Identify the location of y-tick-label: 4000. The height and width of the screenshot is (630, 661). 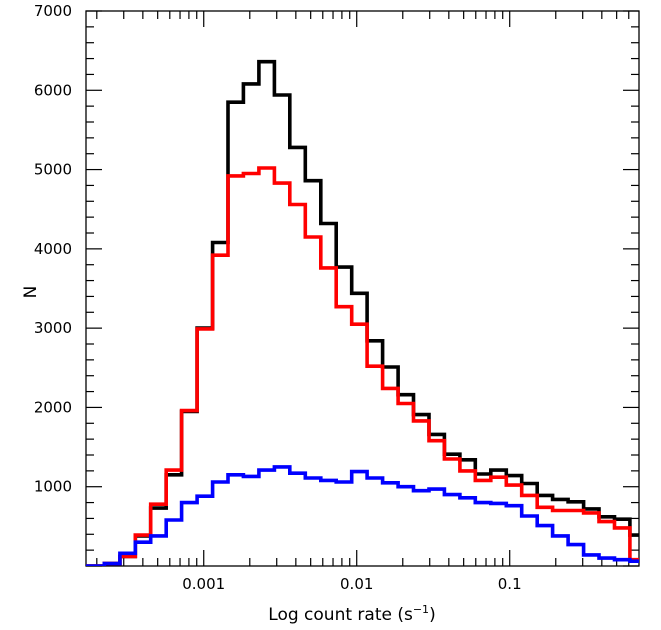
(53, 249).